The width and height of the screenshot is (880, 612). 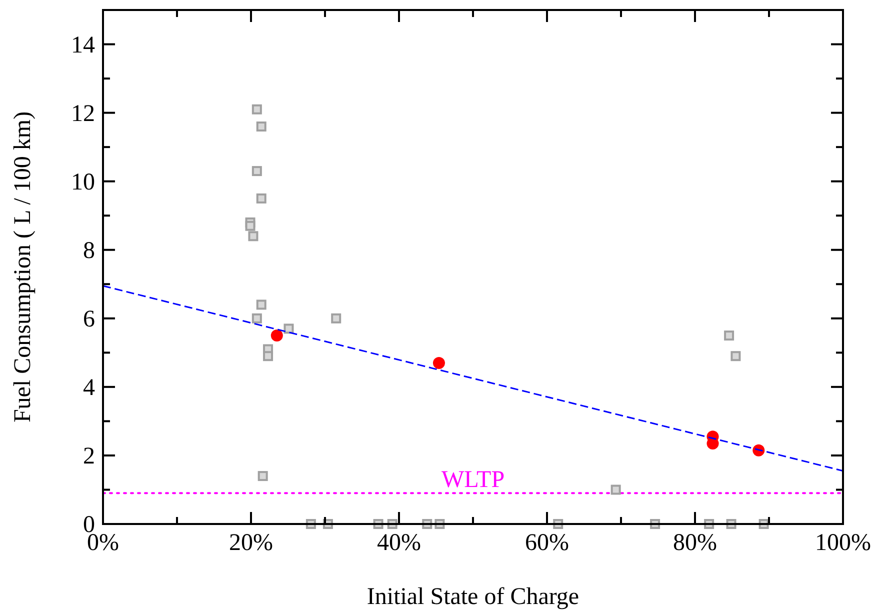 I want to click on x-tick-label: 80%, so click(x=695, y=543).